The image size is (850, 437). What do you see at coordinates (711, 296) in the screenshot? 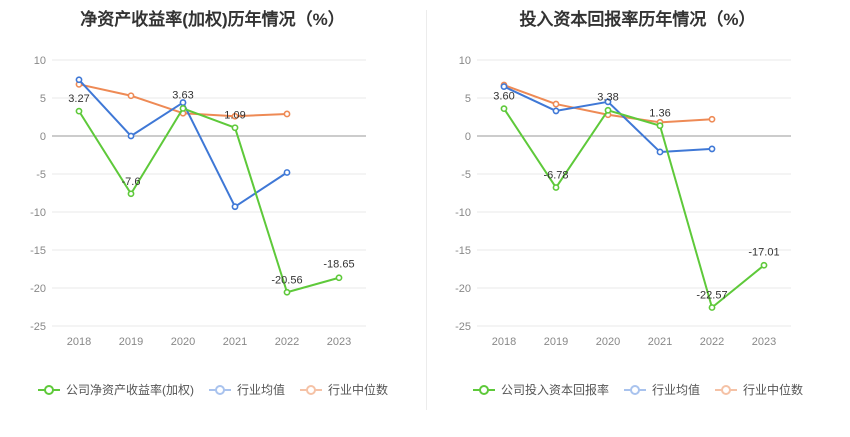
I see `data-label: -22.57` at bounding box center [711, 296].